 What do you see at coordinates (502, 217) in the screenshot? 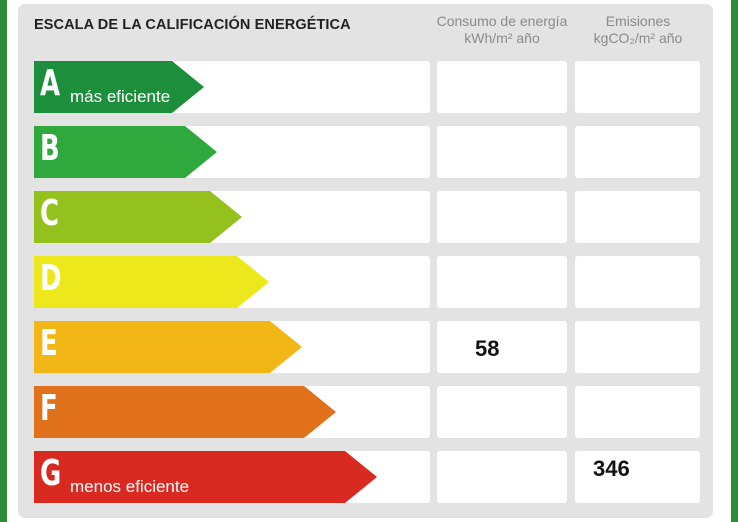
I see `consumption-cell-c` at bounding box center [502, 217].